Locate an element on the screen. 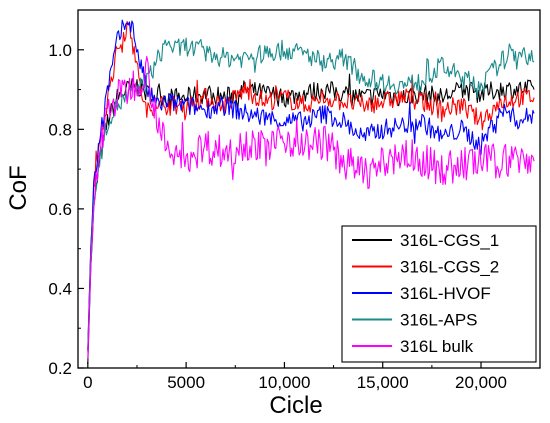  x-axis-title: Cicle is located at coordinates (295, 405).